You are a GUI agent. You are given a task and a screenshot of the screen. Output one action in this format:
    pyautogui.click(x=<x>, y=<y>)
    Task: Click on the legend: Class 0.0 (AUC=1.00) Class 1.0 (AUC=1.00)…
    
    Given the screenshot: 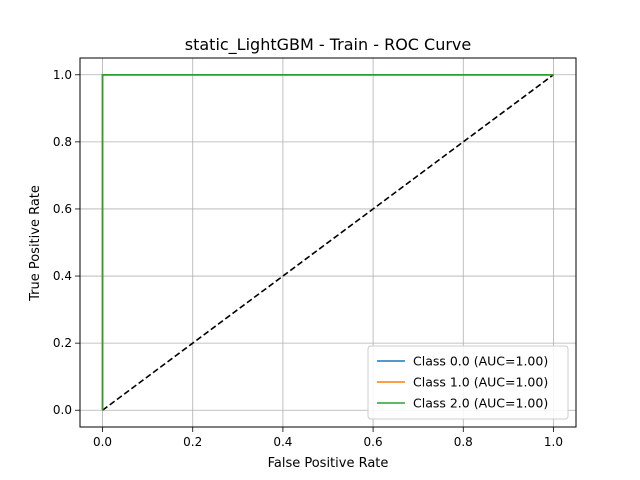 What is the action you would take?
    pyautogui.click(x=468, y=382)
    